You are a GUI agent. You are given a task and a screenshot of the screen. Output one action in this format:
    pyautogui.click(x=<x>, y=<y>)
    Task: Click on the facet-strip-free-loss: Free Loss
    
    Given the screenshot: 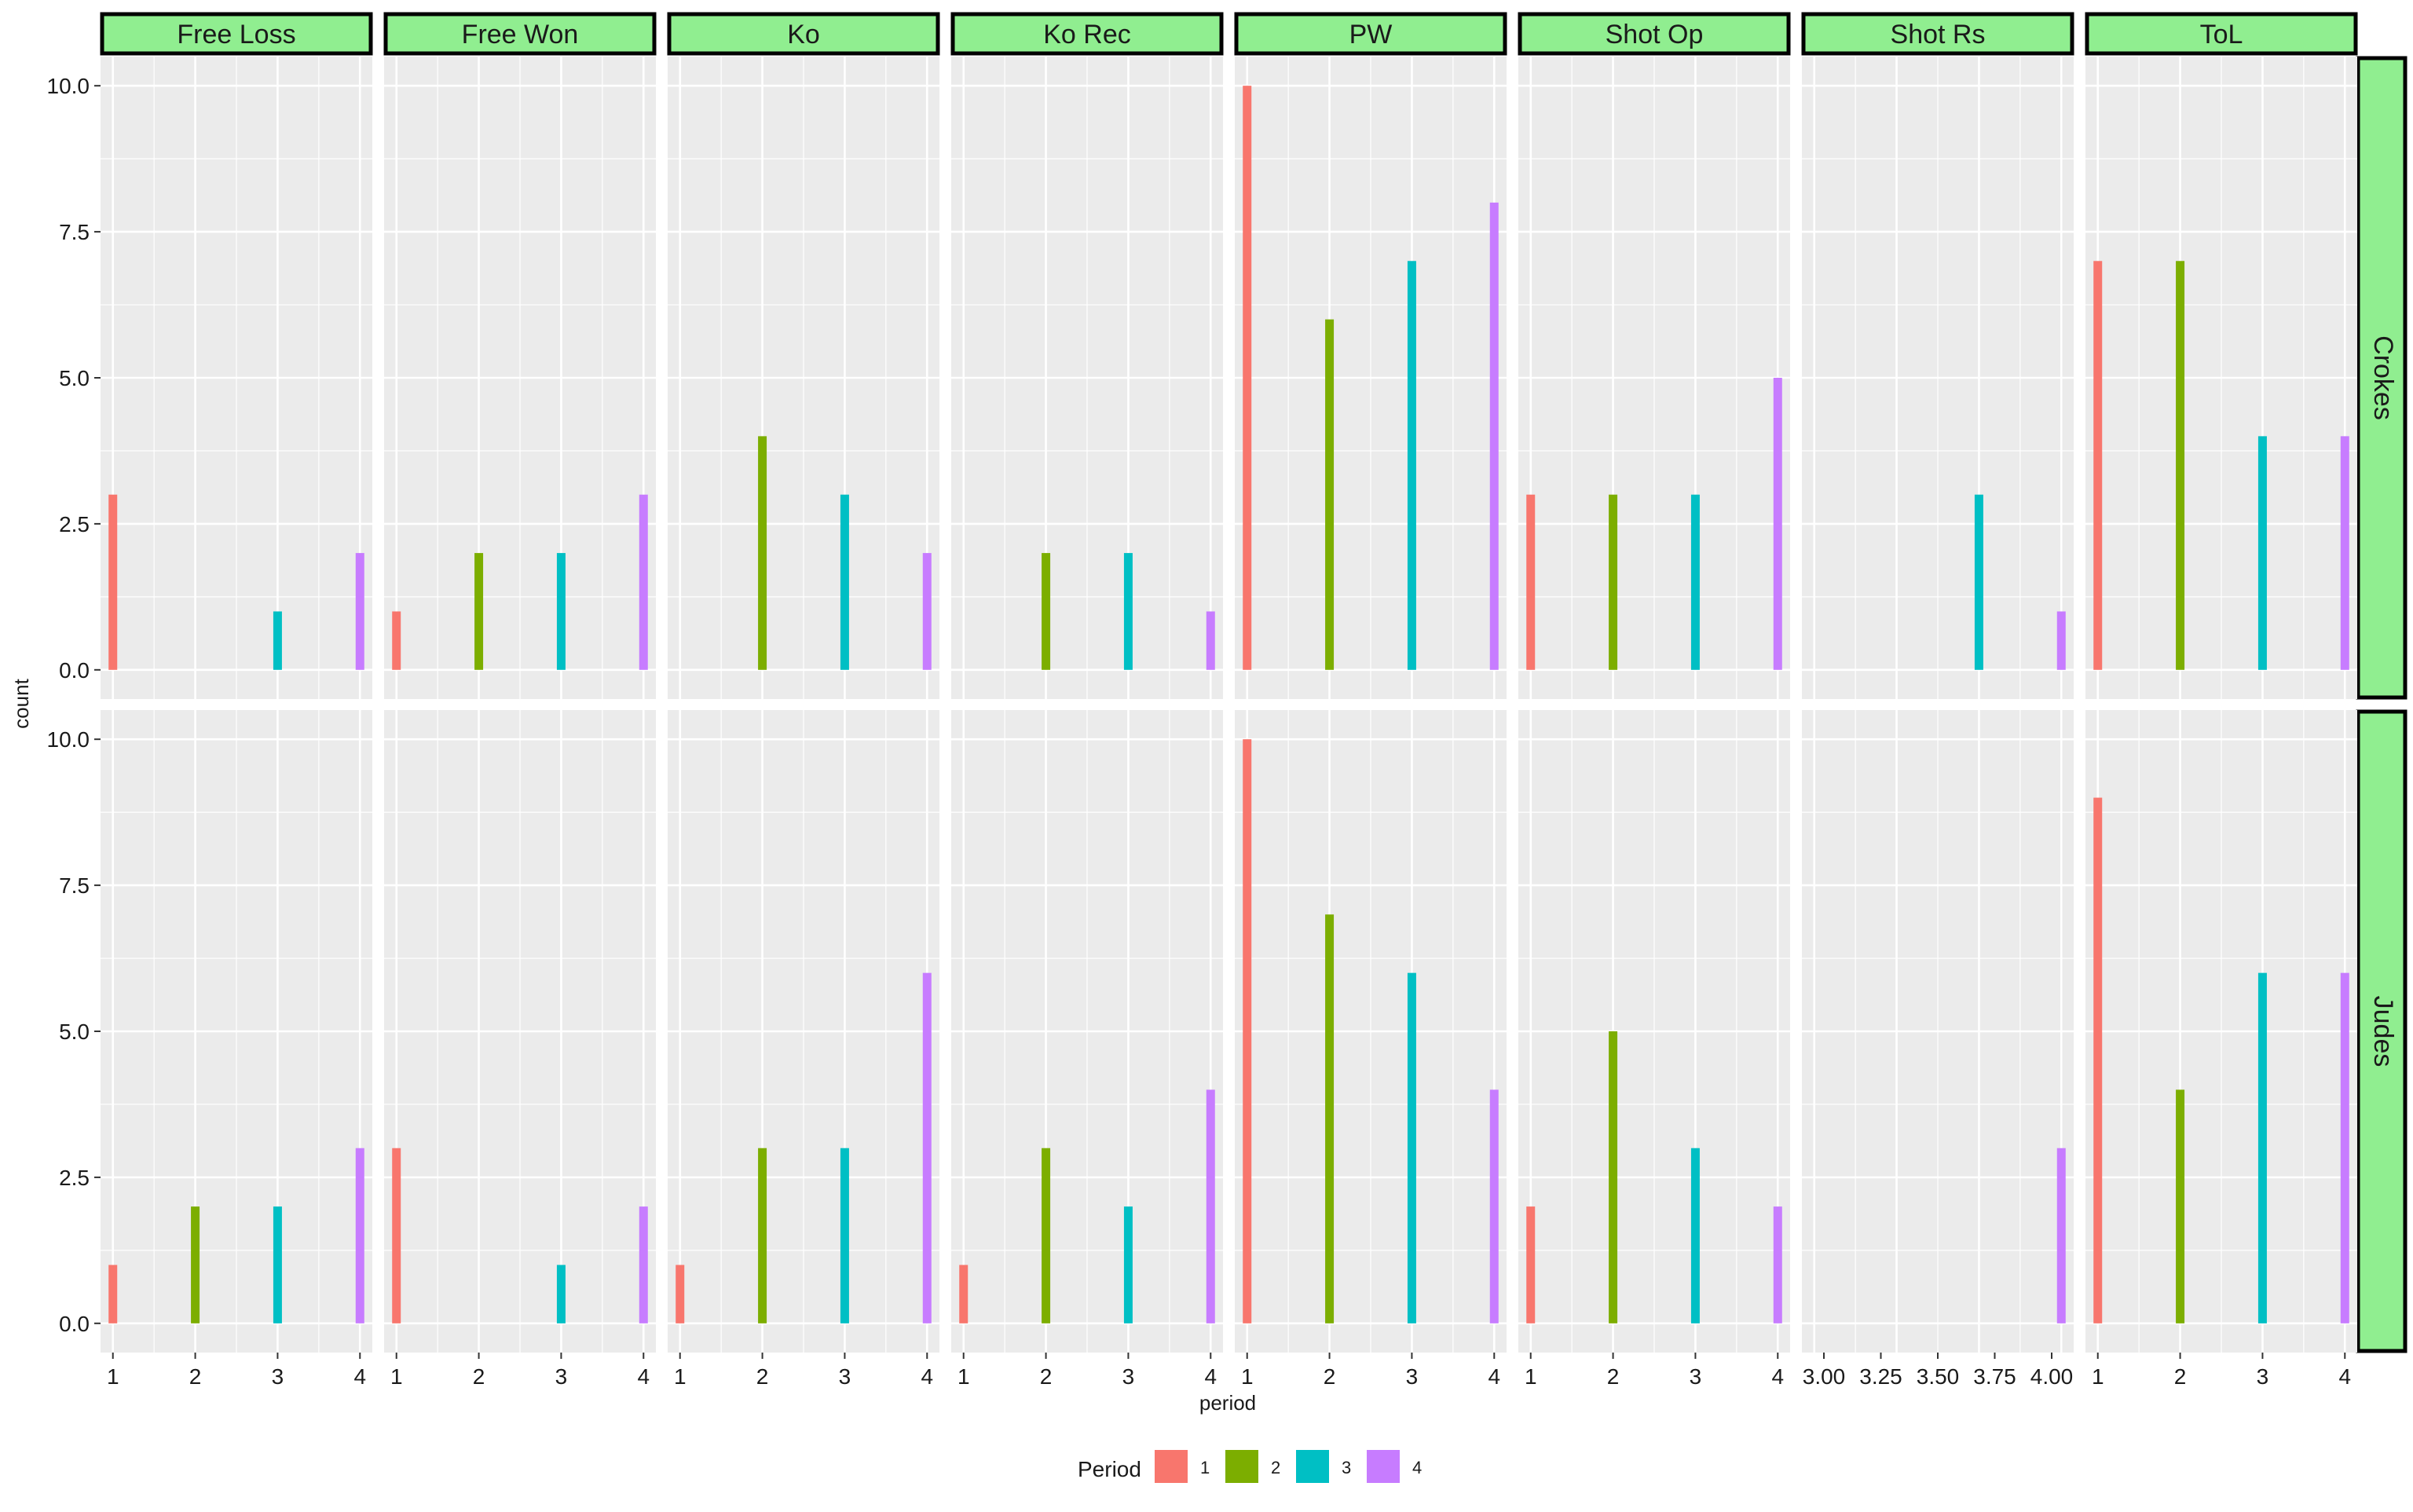 What is the action you would take?
    pyautogui.click(x=236, y=34)
    